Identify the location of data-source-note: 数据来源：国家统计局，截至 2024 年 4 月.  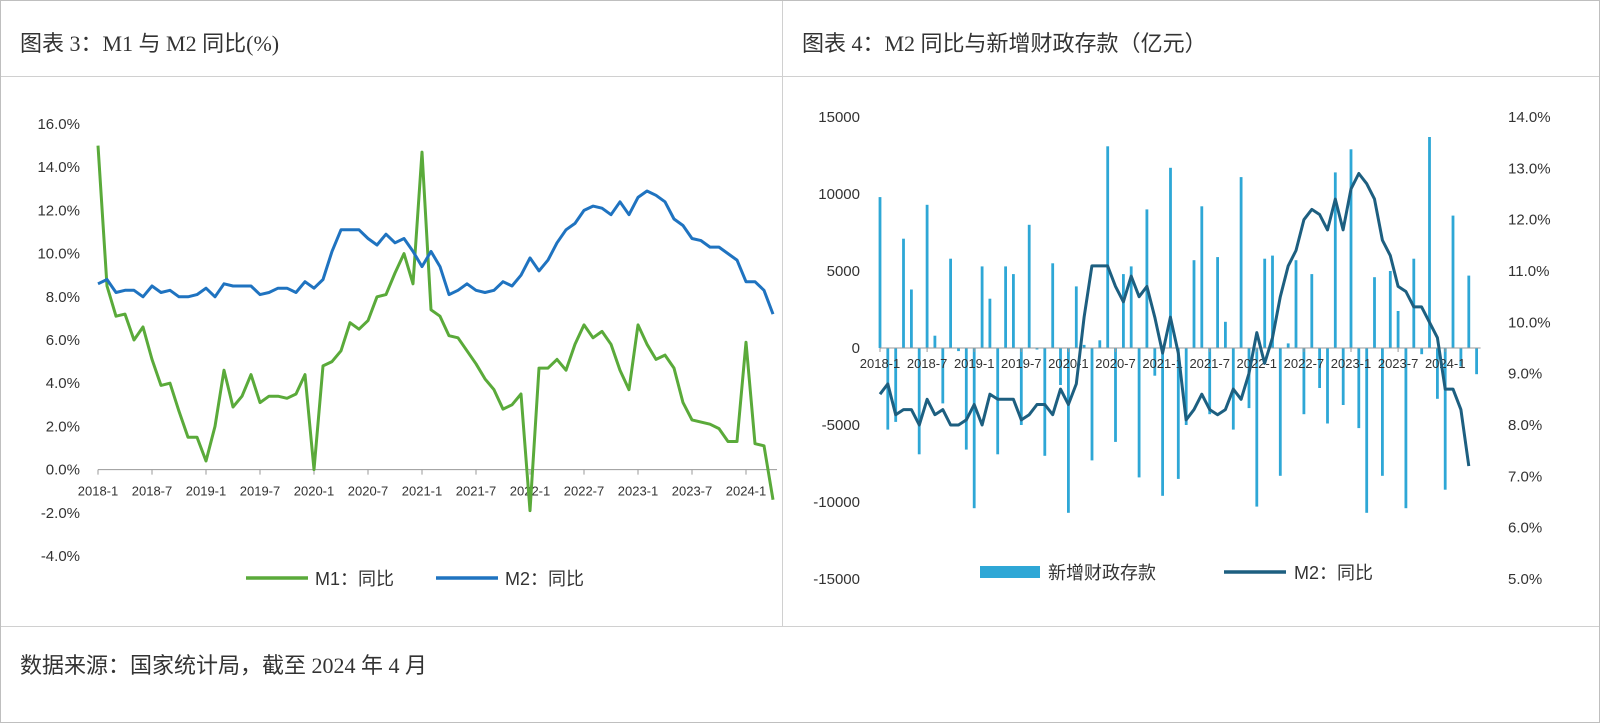
(224, 665).